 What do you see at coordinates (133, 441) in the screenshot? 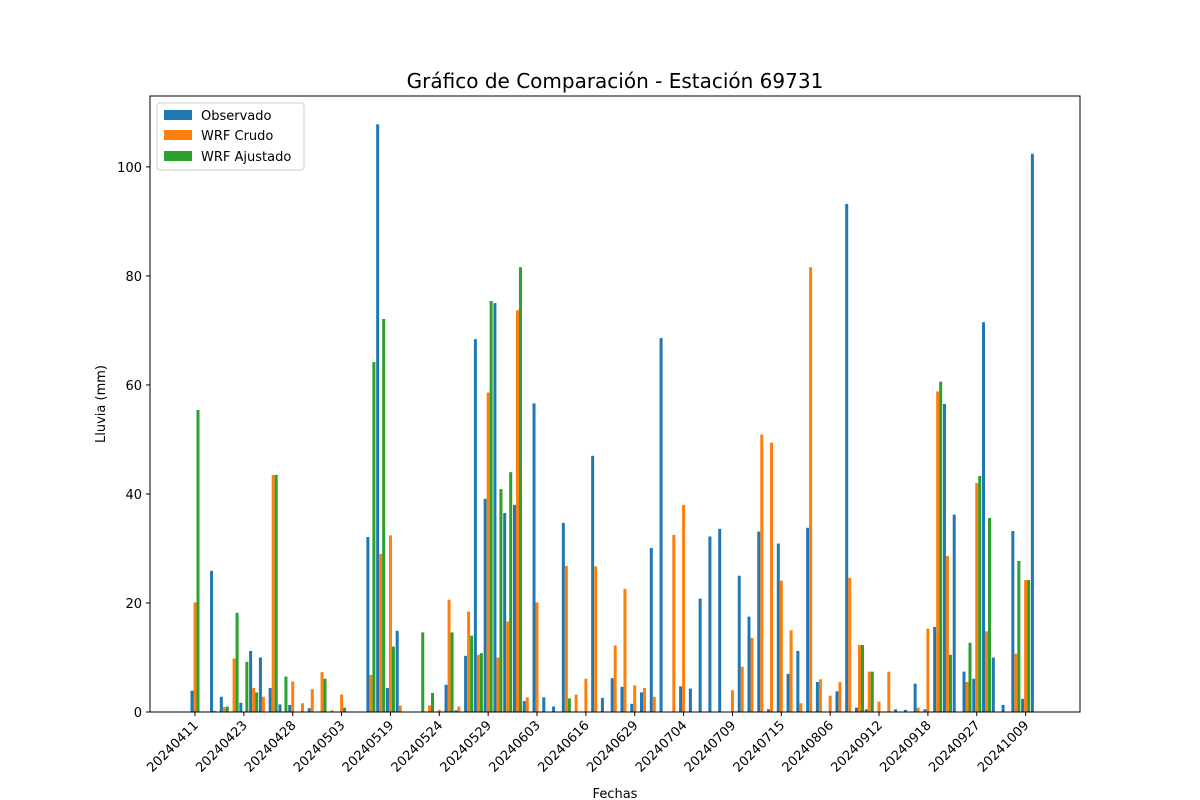
I see `y-axis: 0 20 40 60 80 100` at bounding box center [133, 441].